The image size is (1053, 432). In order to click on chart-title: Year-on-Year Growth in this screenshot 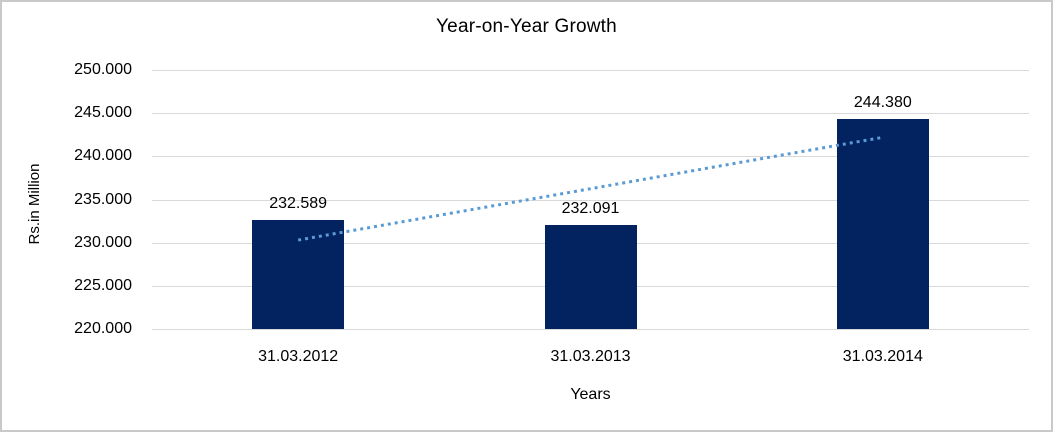, I will do `click(526, 26)`.